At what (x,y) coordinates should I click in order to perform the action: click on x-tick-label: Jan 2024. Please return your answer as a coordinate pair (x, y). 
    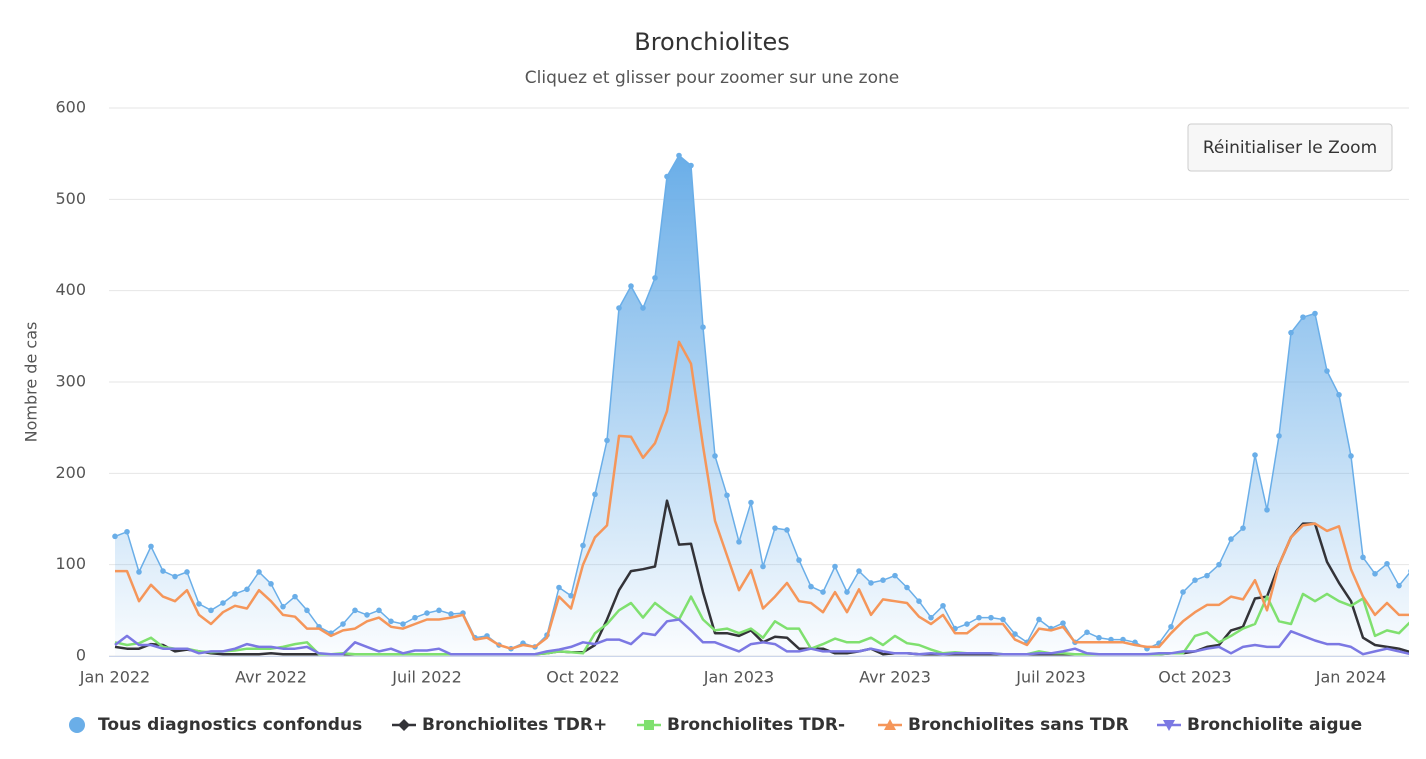
    Looking at the image, I should click on (1350, 677).